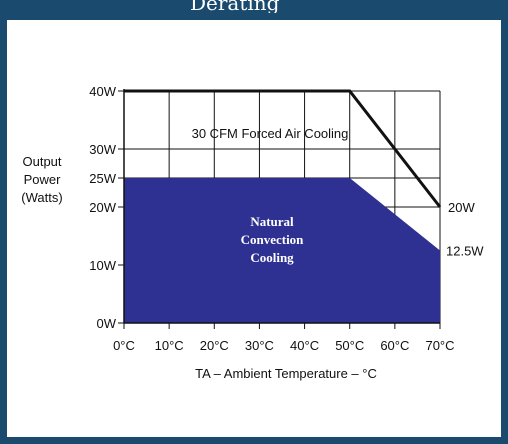 The image size is (508, 444). I want to click on natural-convection-label: Natural, so click(272, 221).